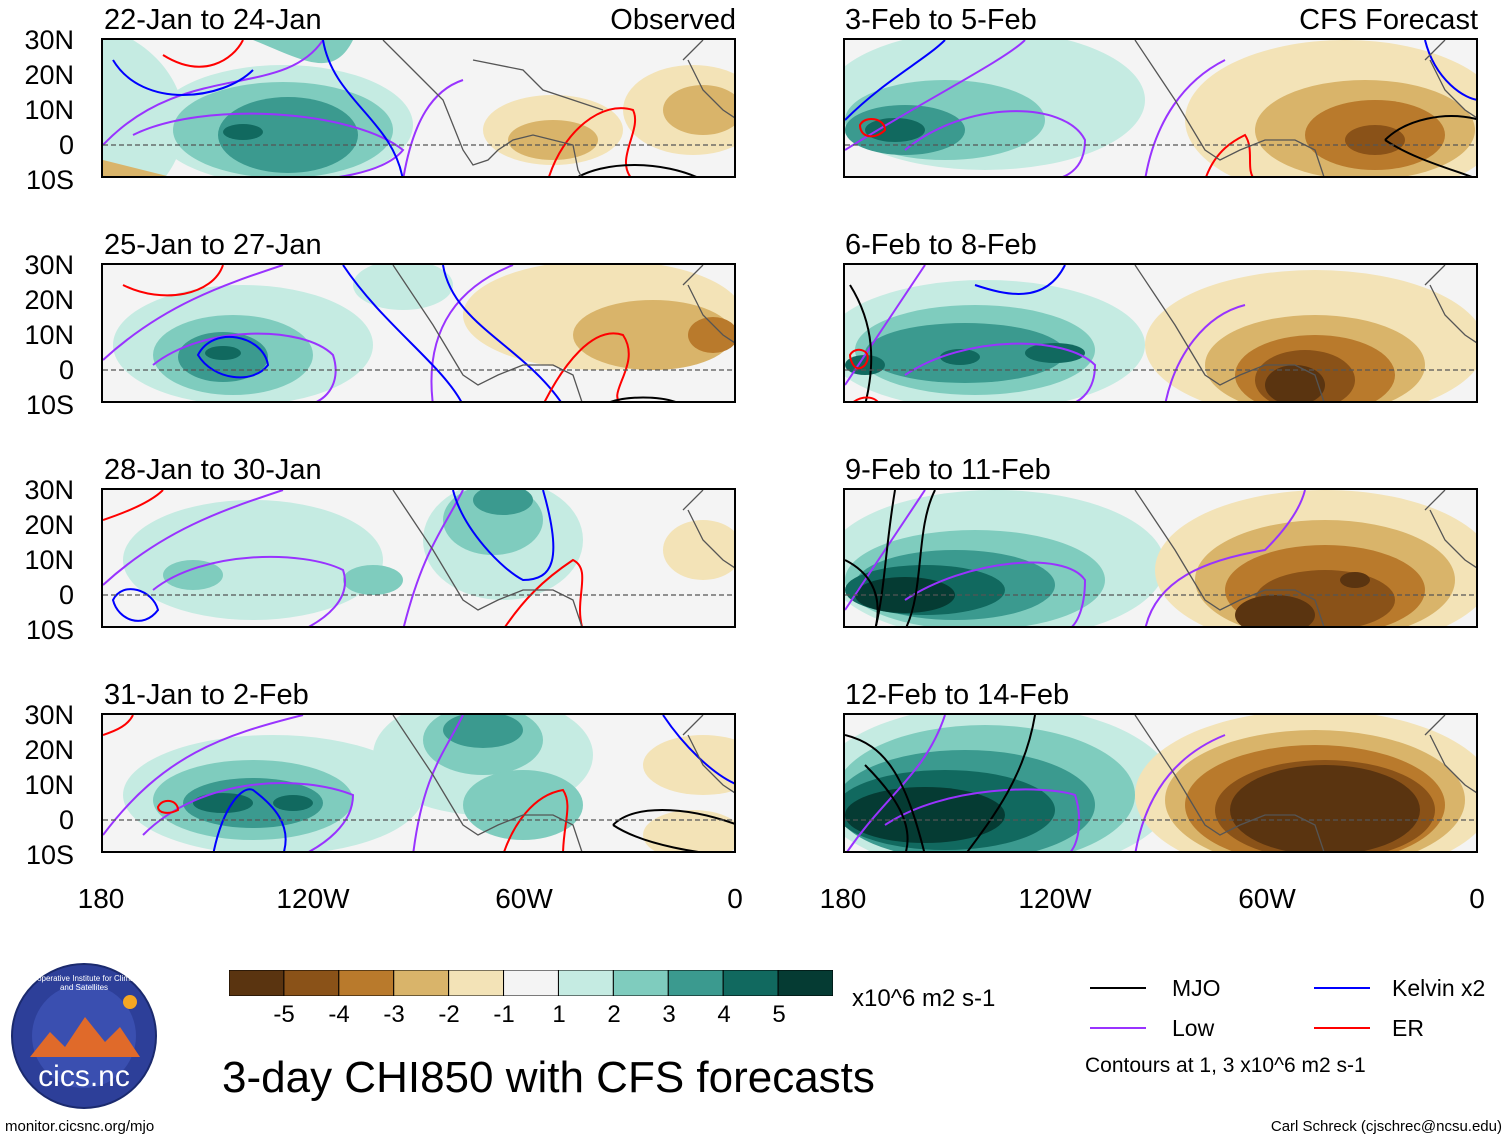 The image size is (1510, 1142). I want to click on colorbar-label: 1, so click(559, 1014).